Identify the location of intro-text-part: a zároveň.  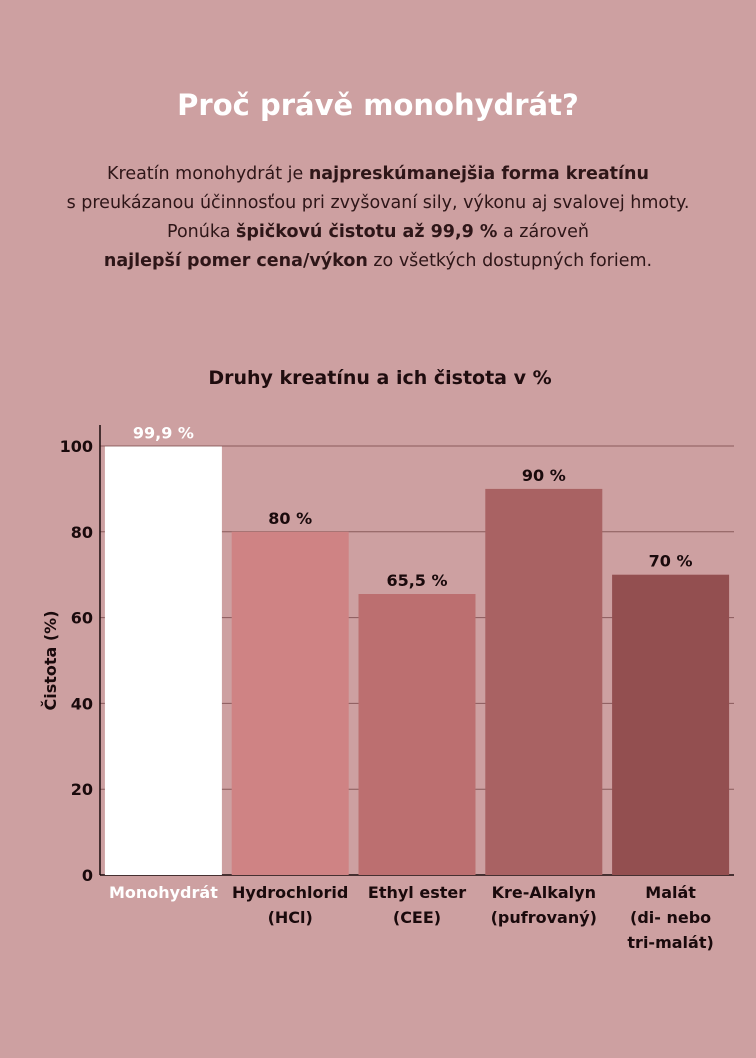
(543, 232).